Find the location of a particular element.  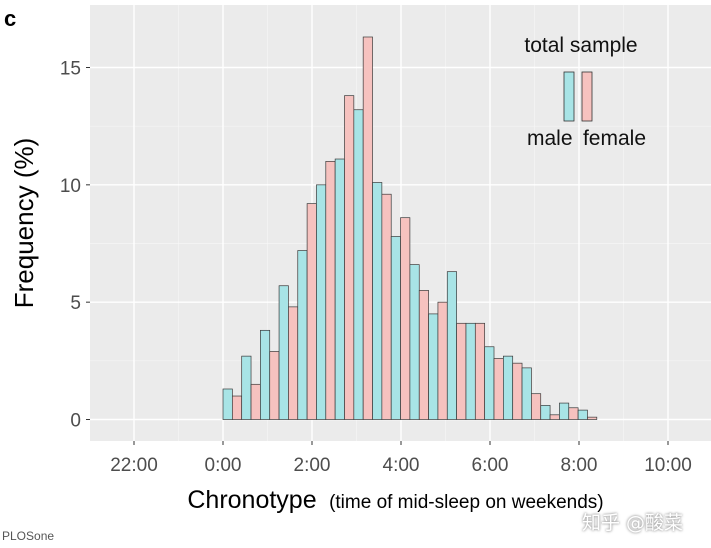

panel-label: c is located at coordinates (10, 18).